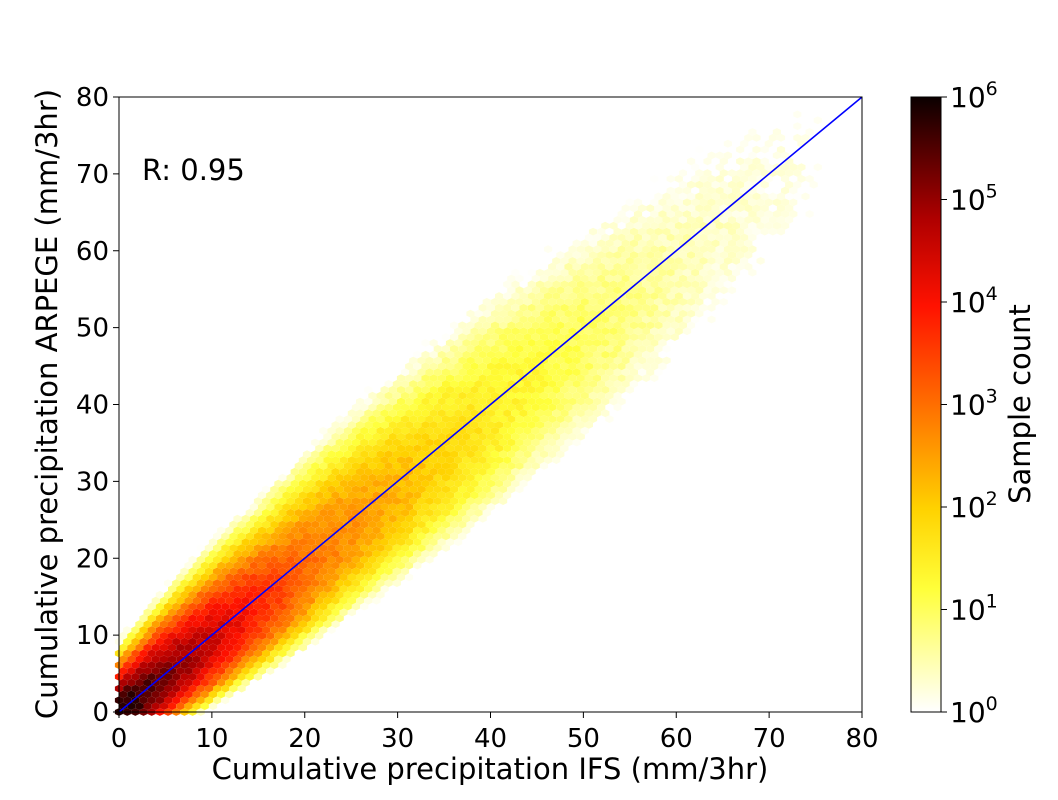 This screenshot has height=800, width=1058. Describe the element at coordinates (926, 404) in the screenshot. I see `colorbar` at that location.